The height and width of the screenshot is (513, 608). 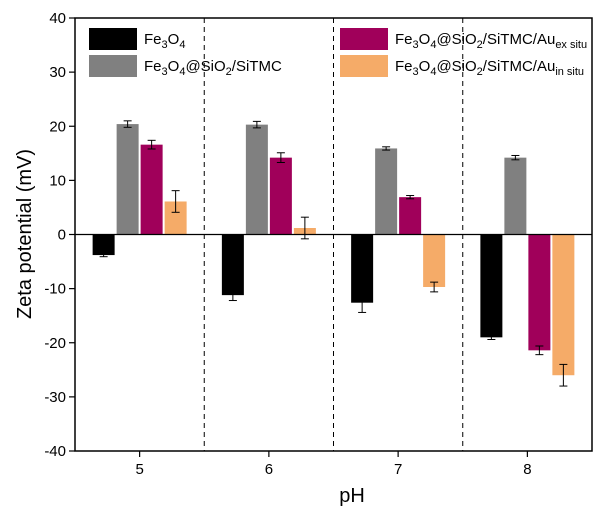 I want to click on legend-subscript: in situ, so click(x=569, y=72).